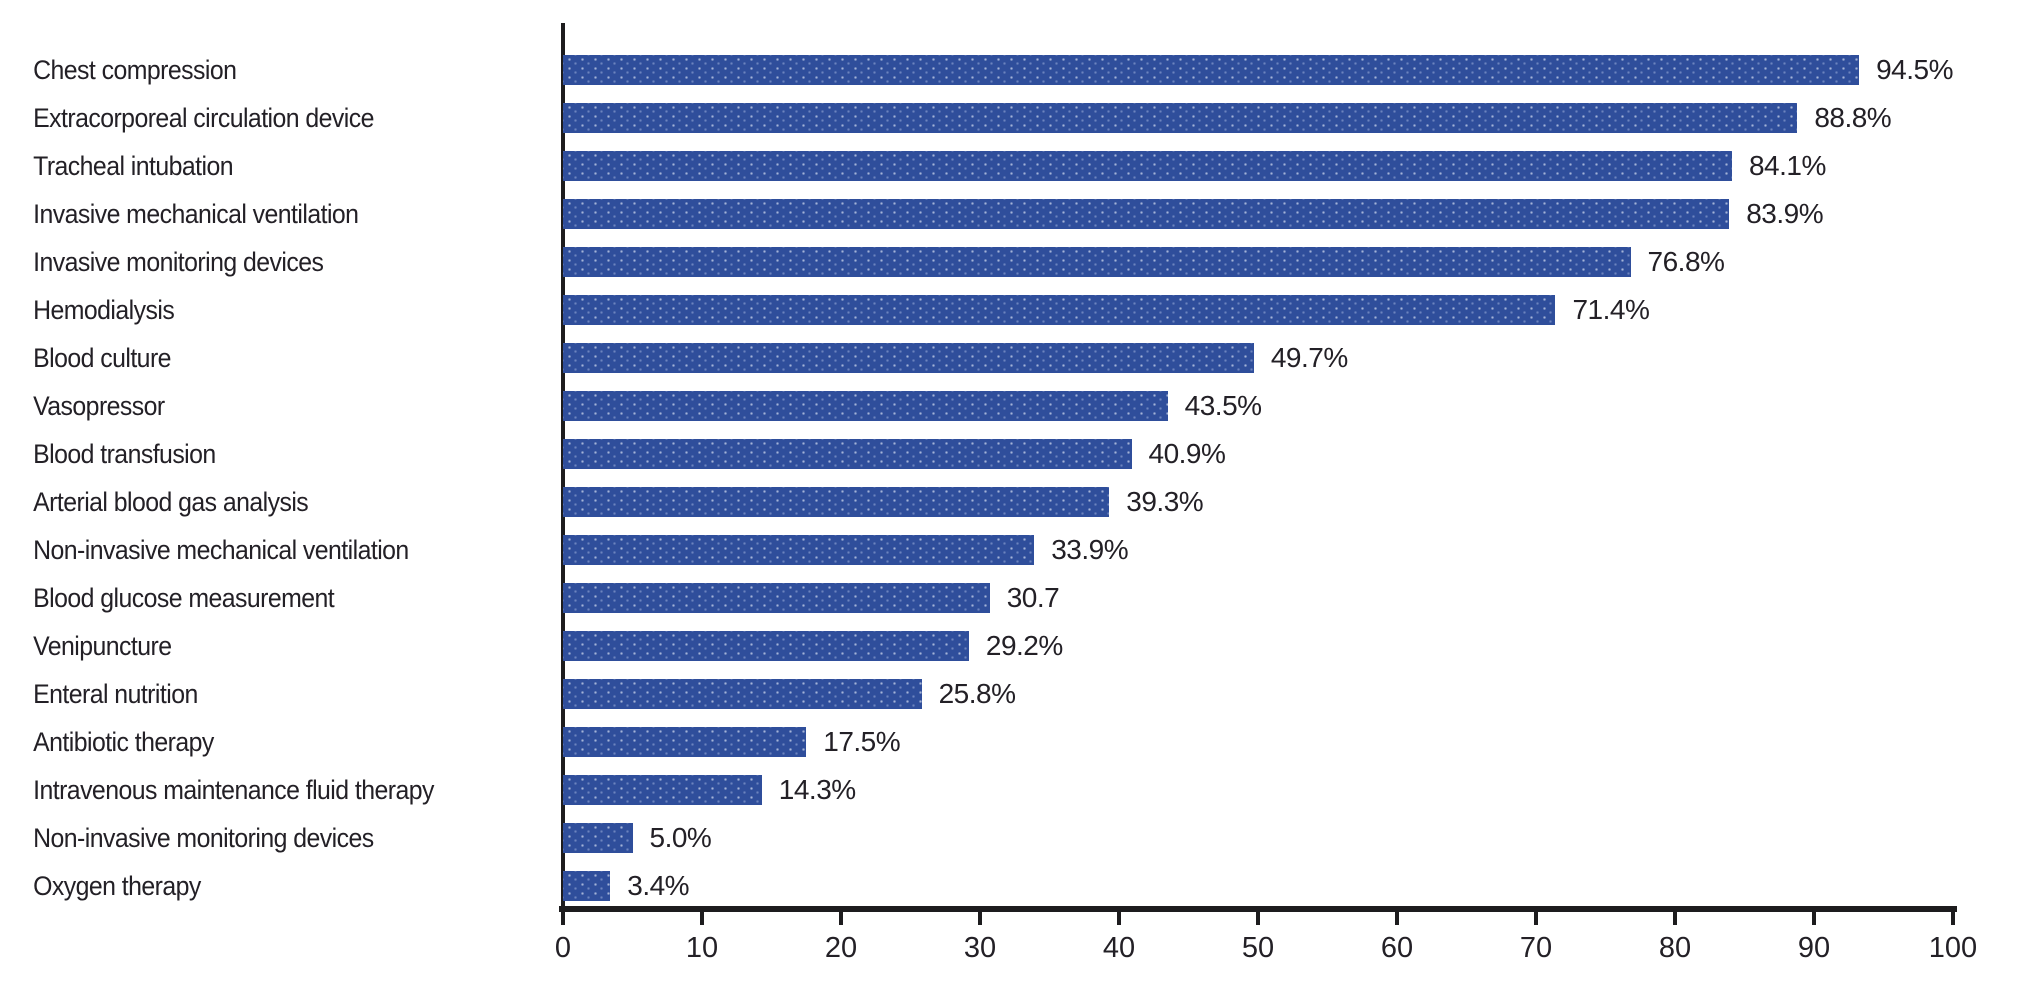  I want to click on bar-row: 83.9%, so click(1258, 214).